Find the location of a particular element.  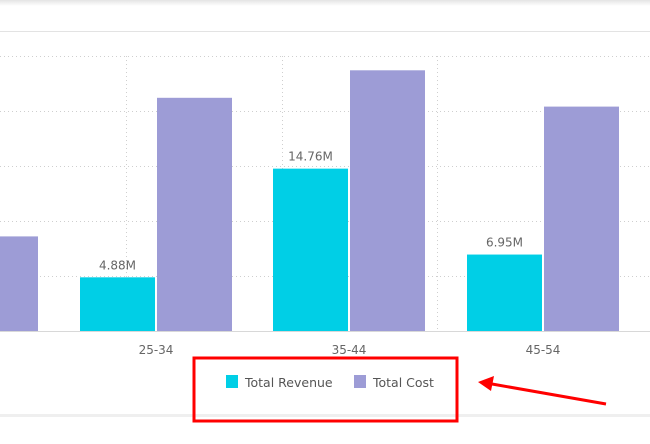

legend-swatch-cost is located at coordinates (360, 381).